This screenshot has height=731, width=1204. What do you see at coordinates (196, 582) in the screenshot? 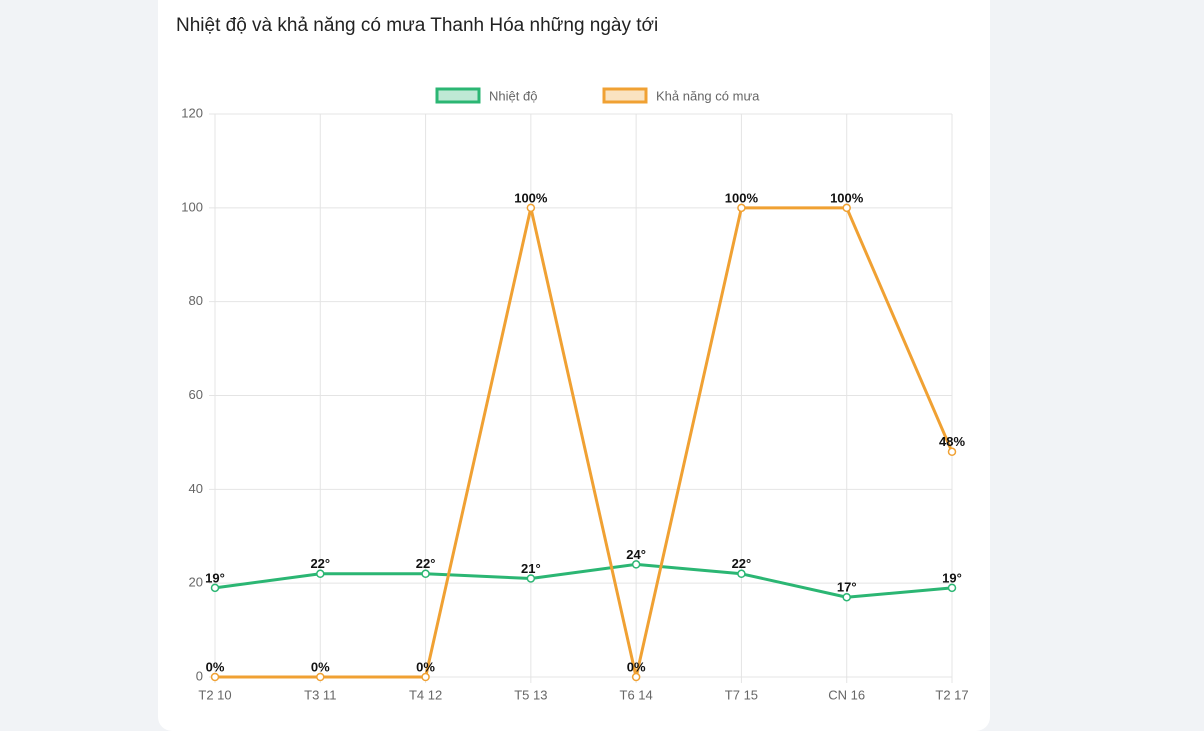
I see `y-tick-label: 20` at bounding box center [196, 582].